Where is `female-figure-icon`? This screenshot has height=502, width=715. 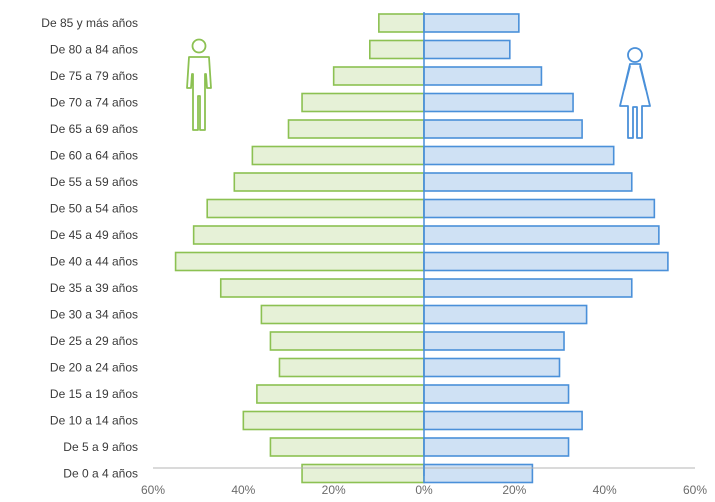
female-figure-icon is located at coordinates (635, 93).